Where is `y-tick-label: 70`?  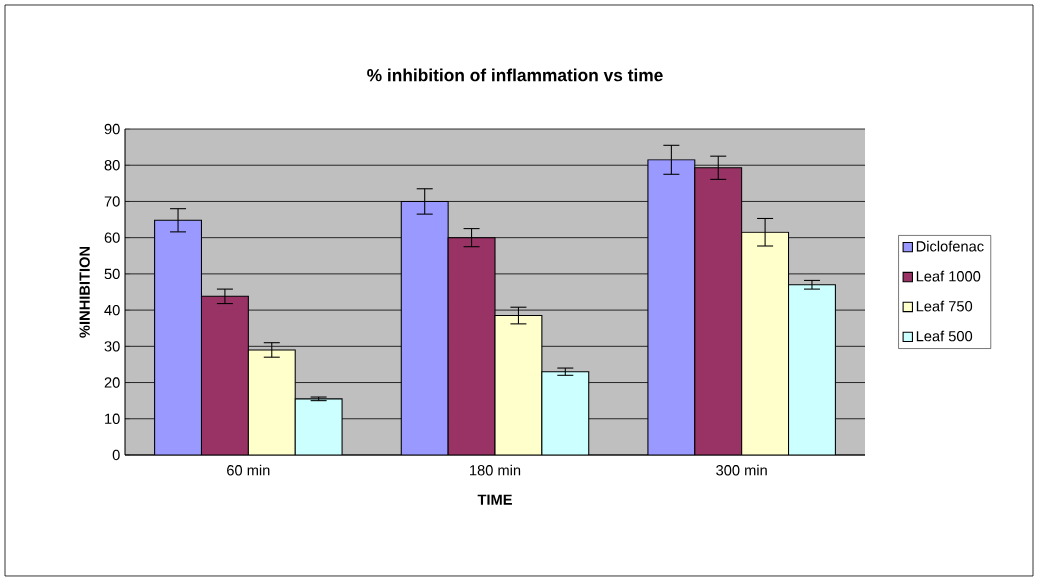
y-tick-label: 70 is located at coordinates (112, 201).